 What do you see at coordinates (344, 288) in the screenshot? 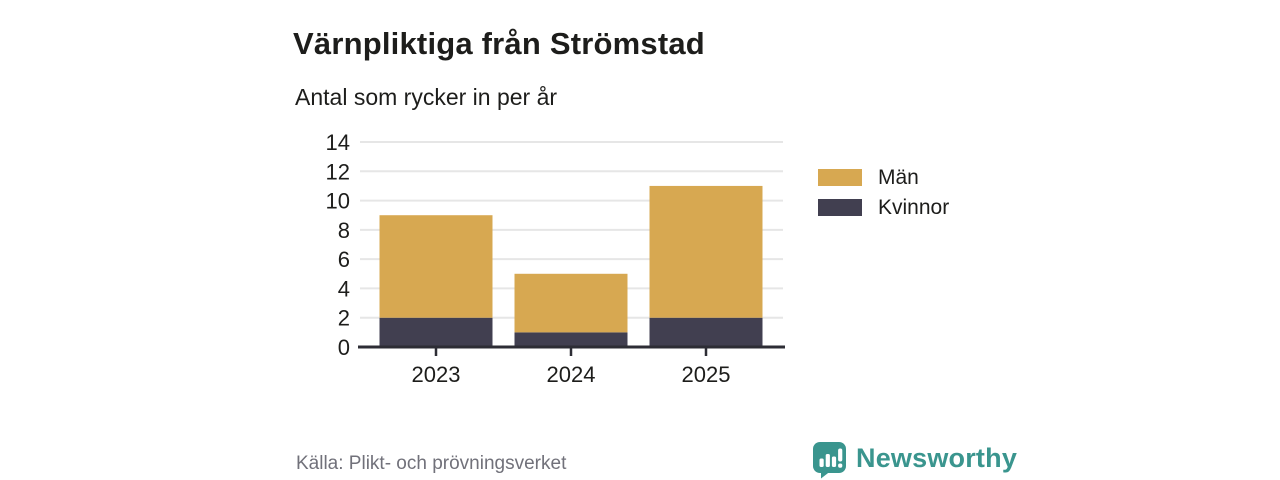
I see `svg-text: 4` at bounding box center [344, 288].